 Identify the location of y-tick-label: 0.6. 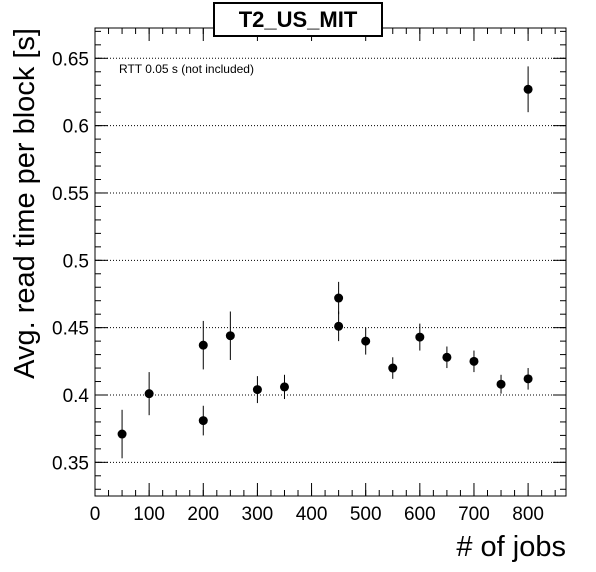
(76, 127).